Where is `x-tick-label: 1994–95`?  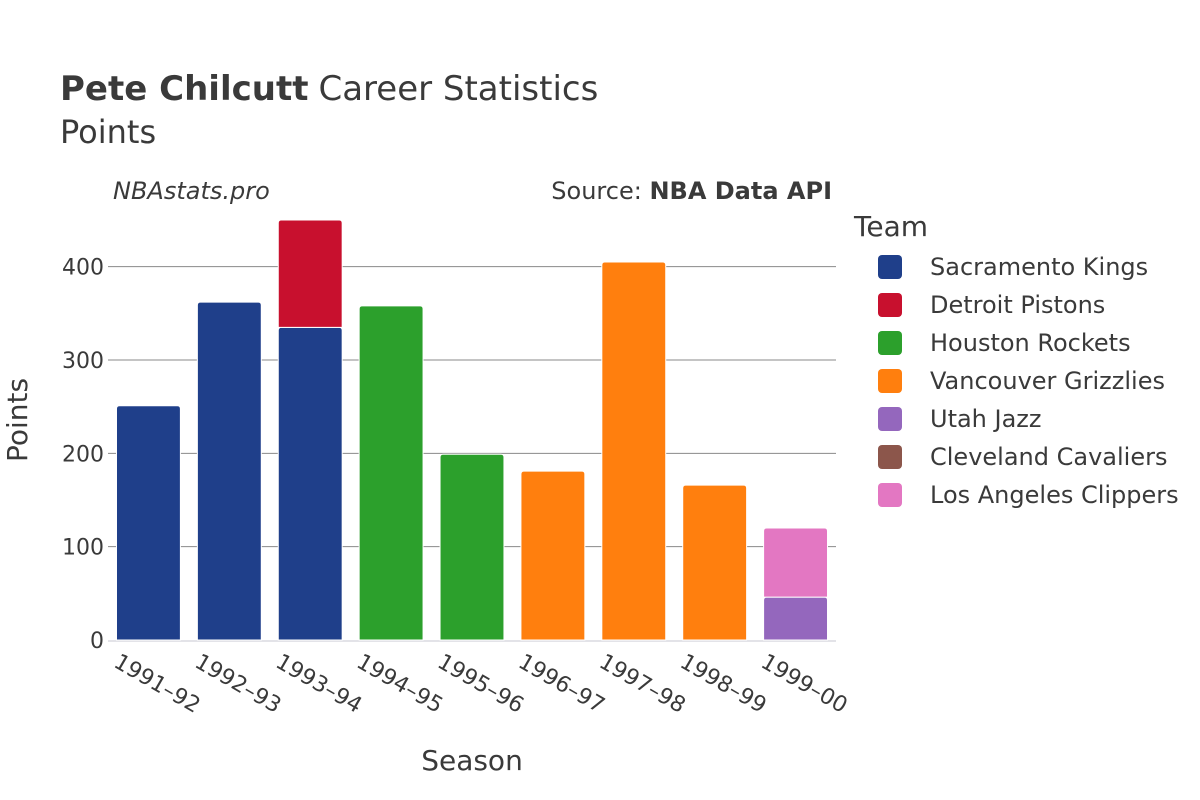
x-tick-label: 1994–95 is located at coordinates (399, 684).